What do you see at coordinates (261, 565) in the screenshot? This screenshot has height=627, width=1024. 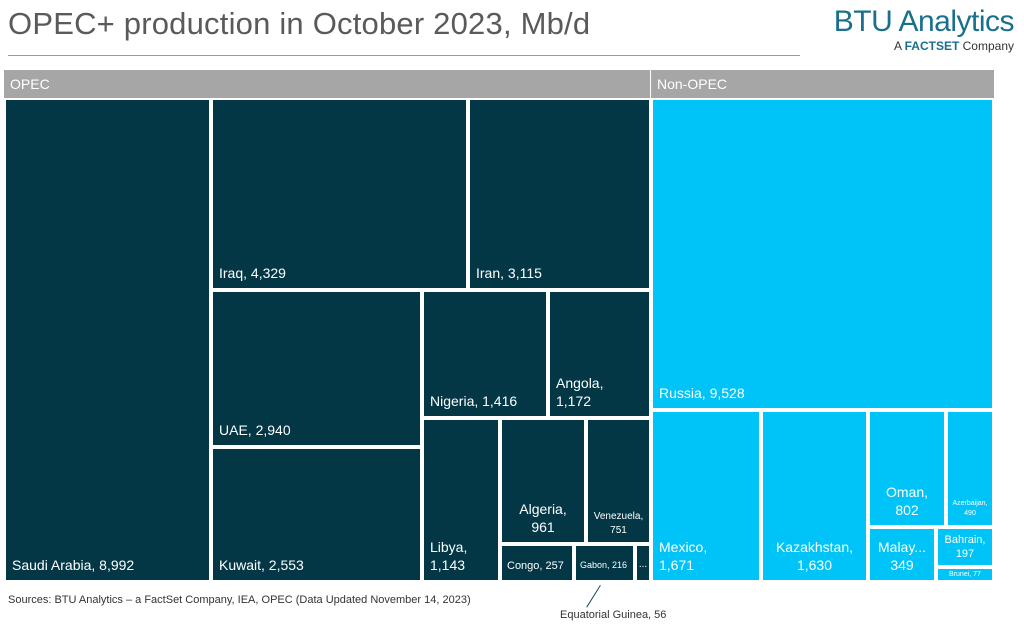 I see `tile-label: Kuwait, 2,553` at bounding box center [261, 565].